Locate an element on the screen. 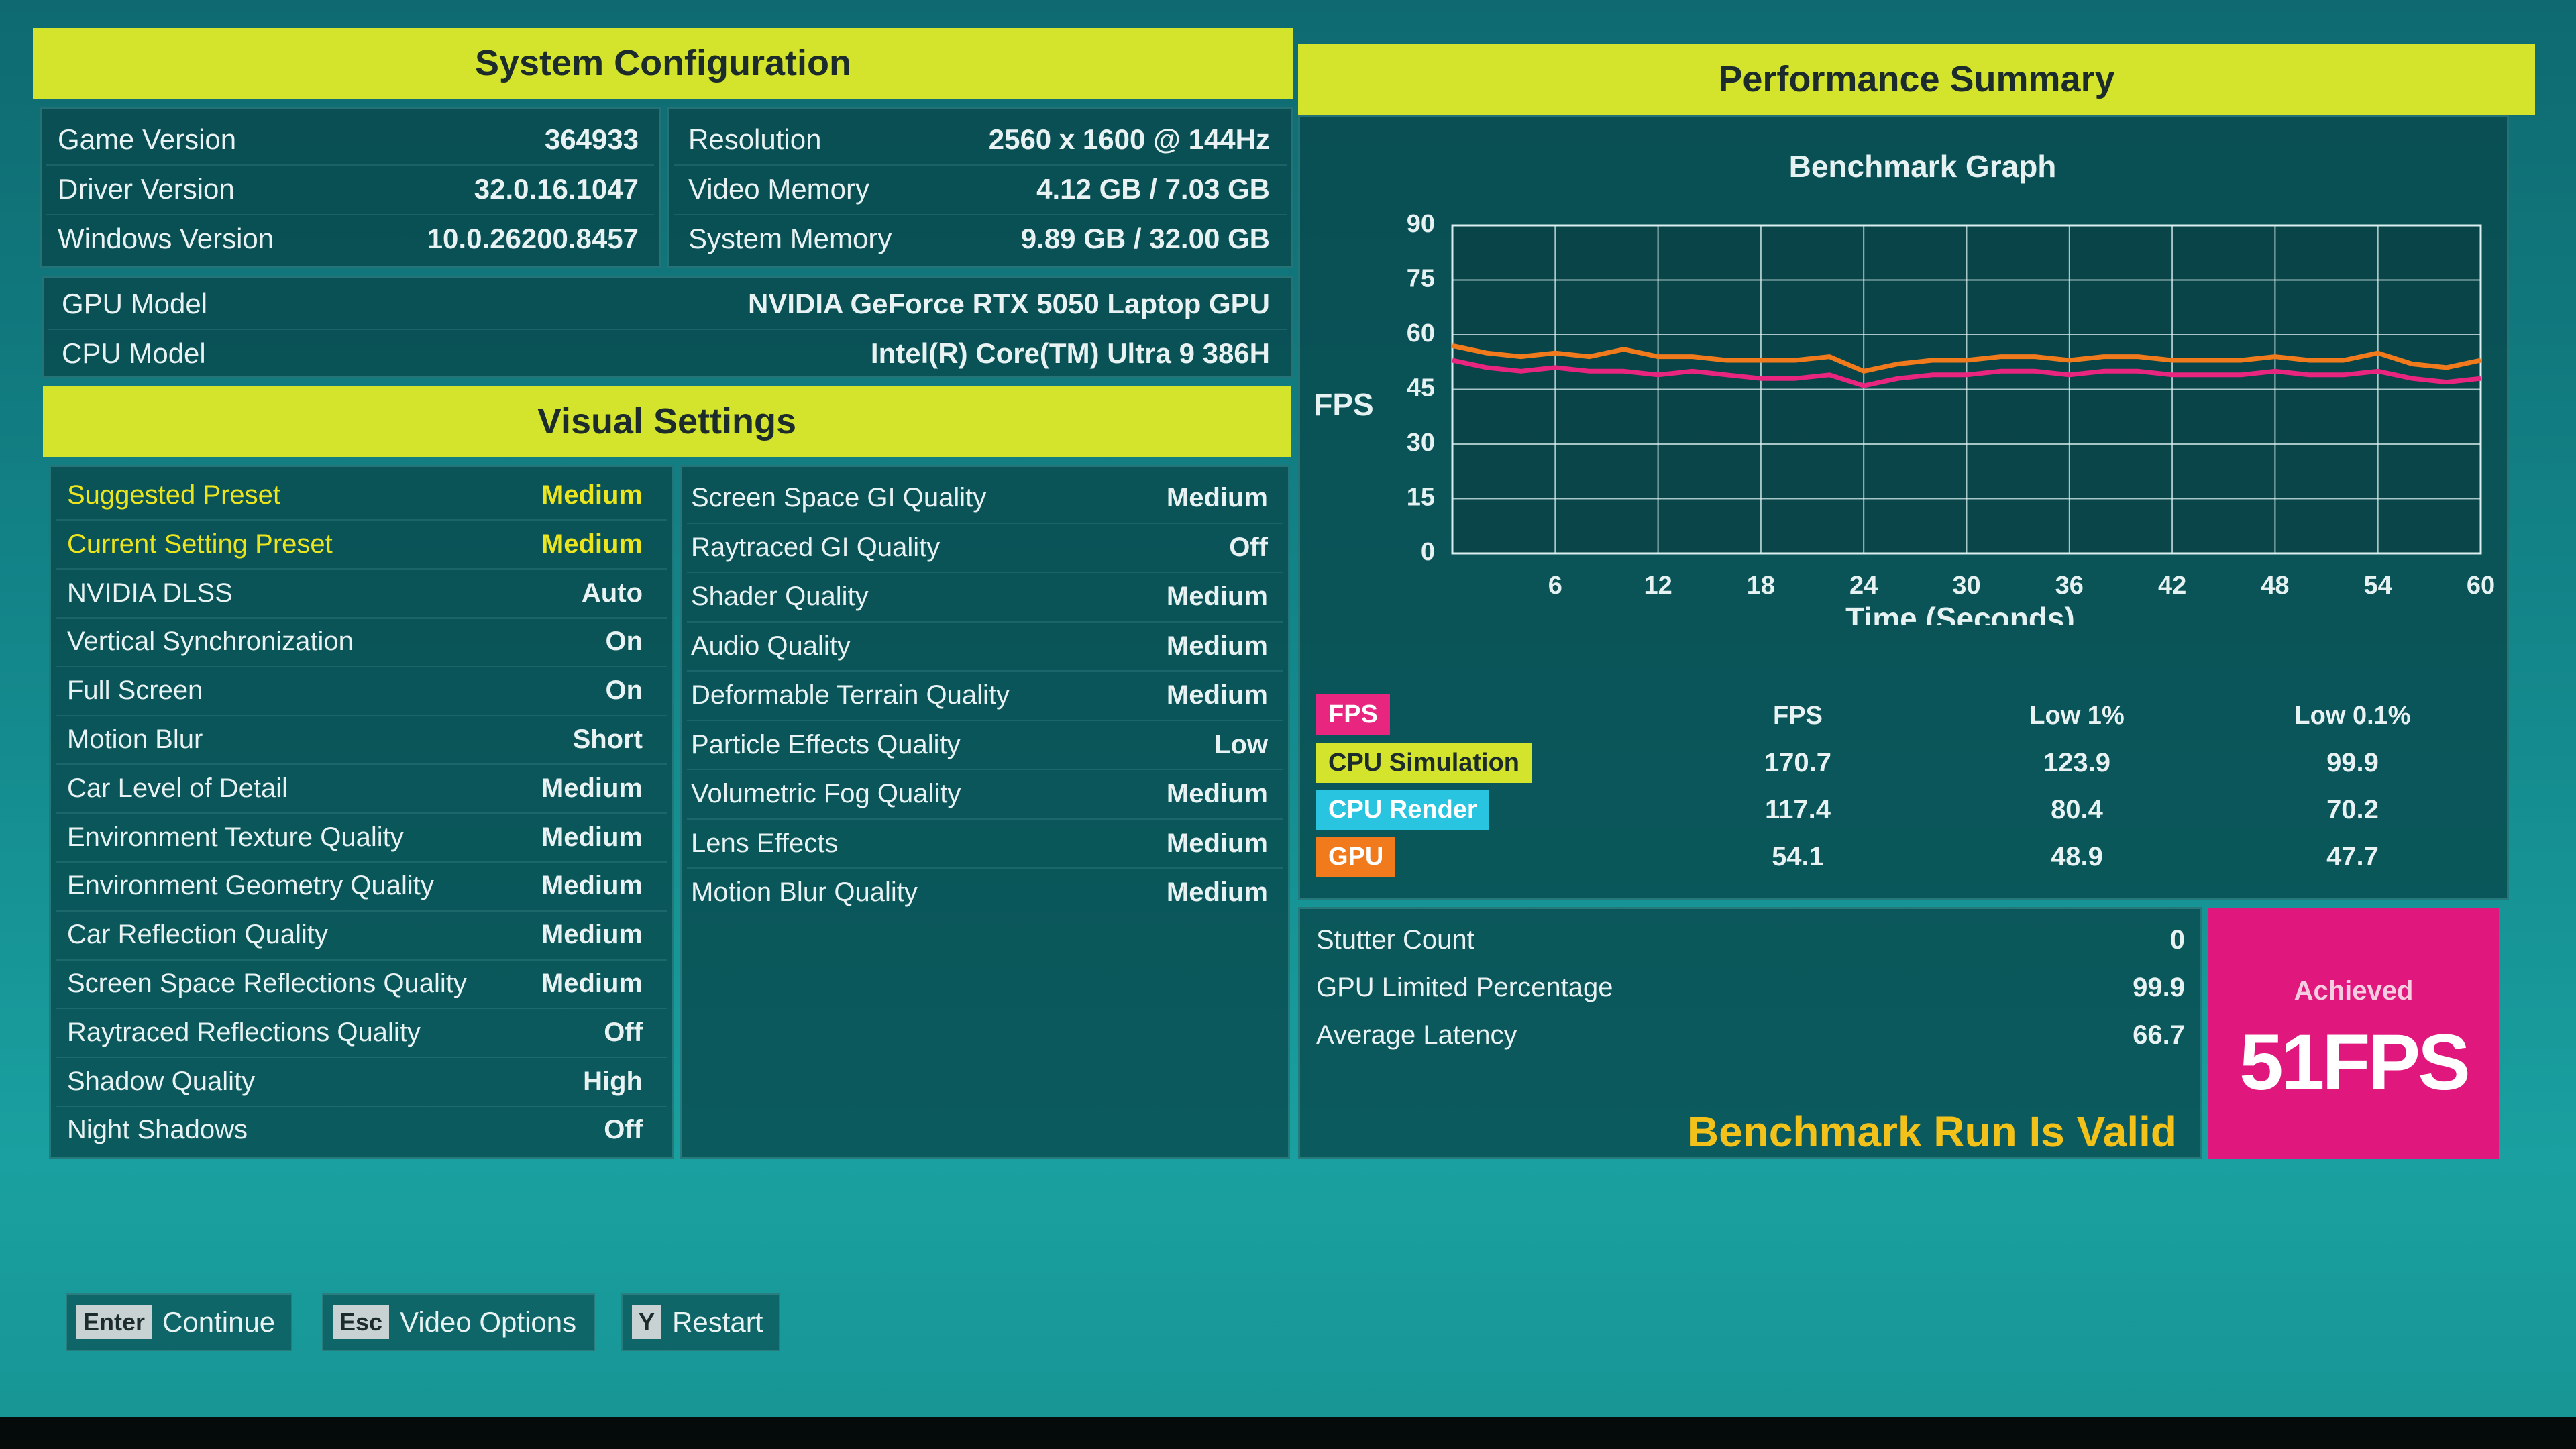  x-tick-label: 54 is located at coordinates (2378, 586).